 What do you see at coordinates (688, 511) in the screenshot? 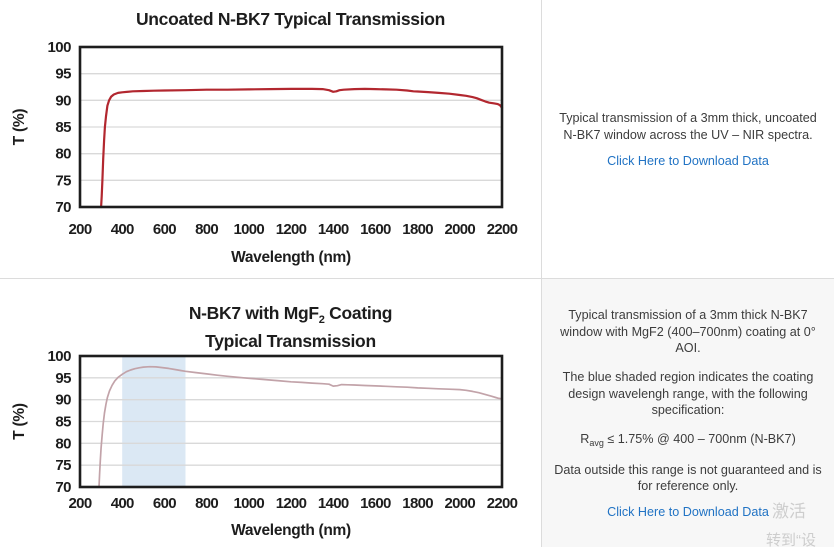
I see `coated-download-link: Click Here to Download Data` at bounding box center [688, 511].